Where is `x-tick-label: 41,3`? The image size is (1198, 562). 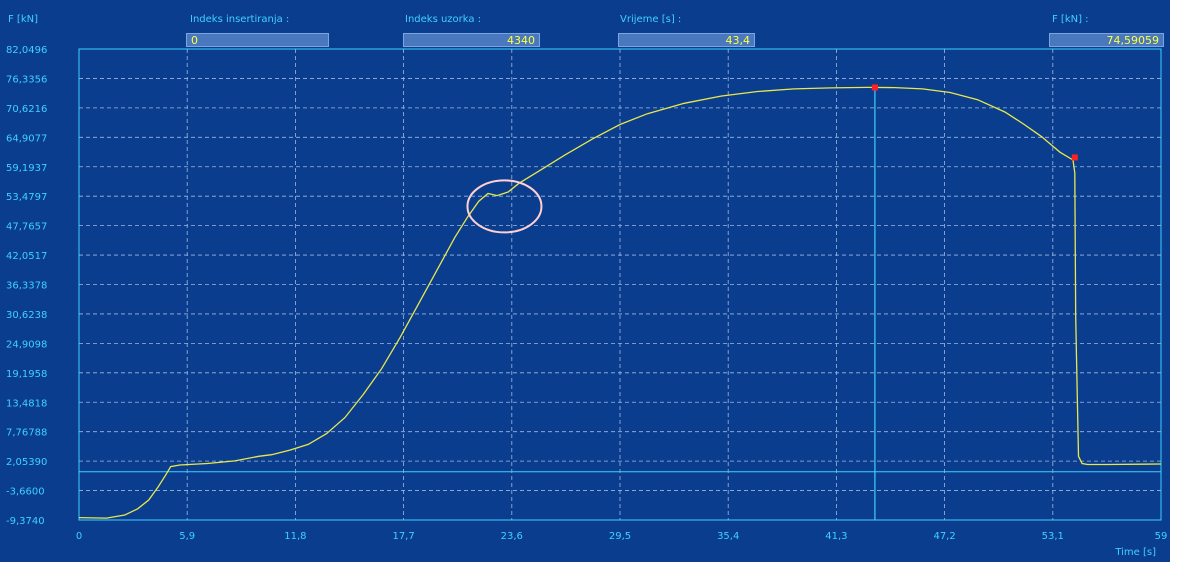
x-tick-label: 41,3 is located at coordinates (836, 536).